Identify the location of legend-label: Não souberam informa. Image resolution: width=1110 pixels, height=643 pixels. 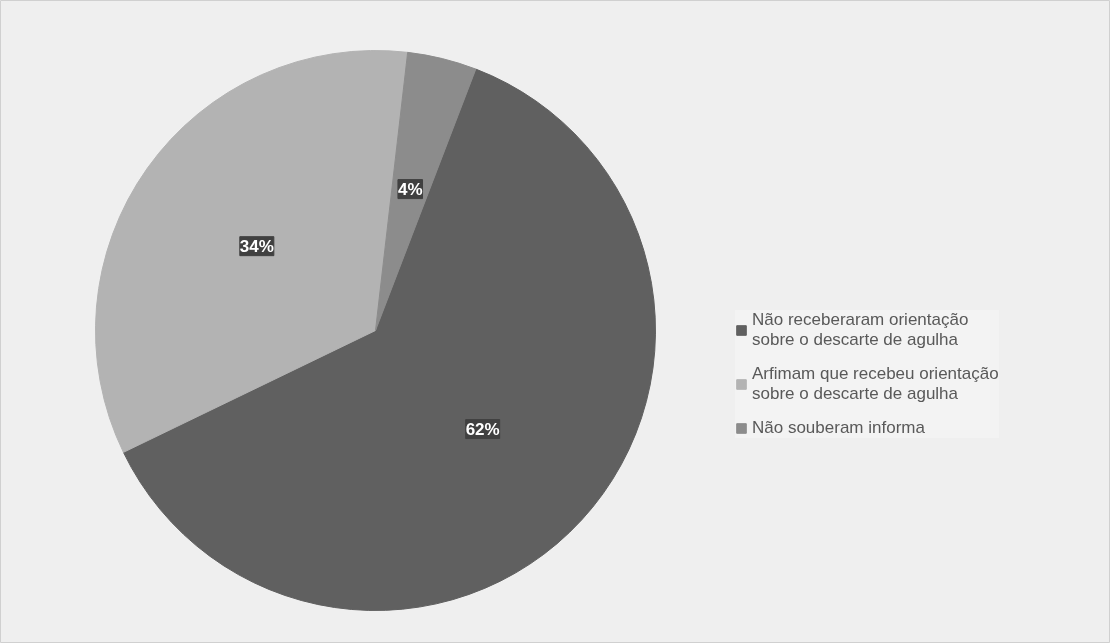
(838, 428).